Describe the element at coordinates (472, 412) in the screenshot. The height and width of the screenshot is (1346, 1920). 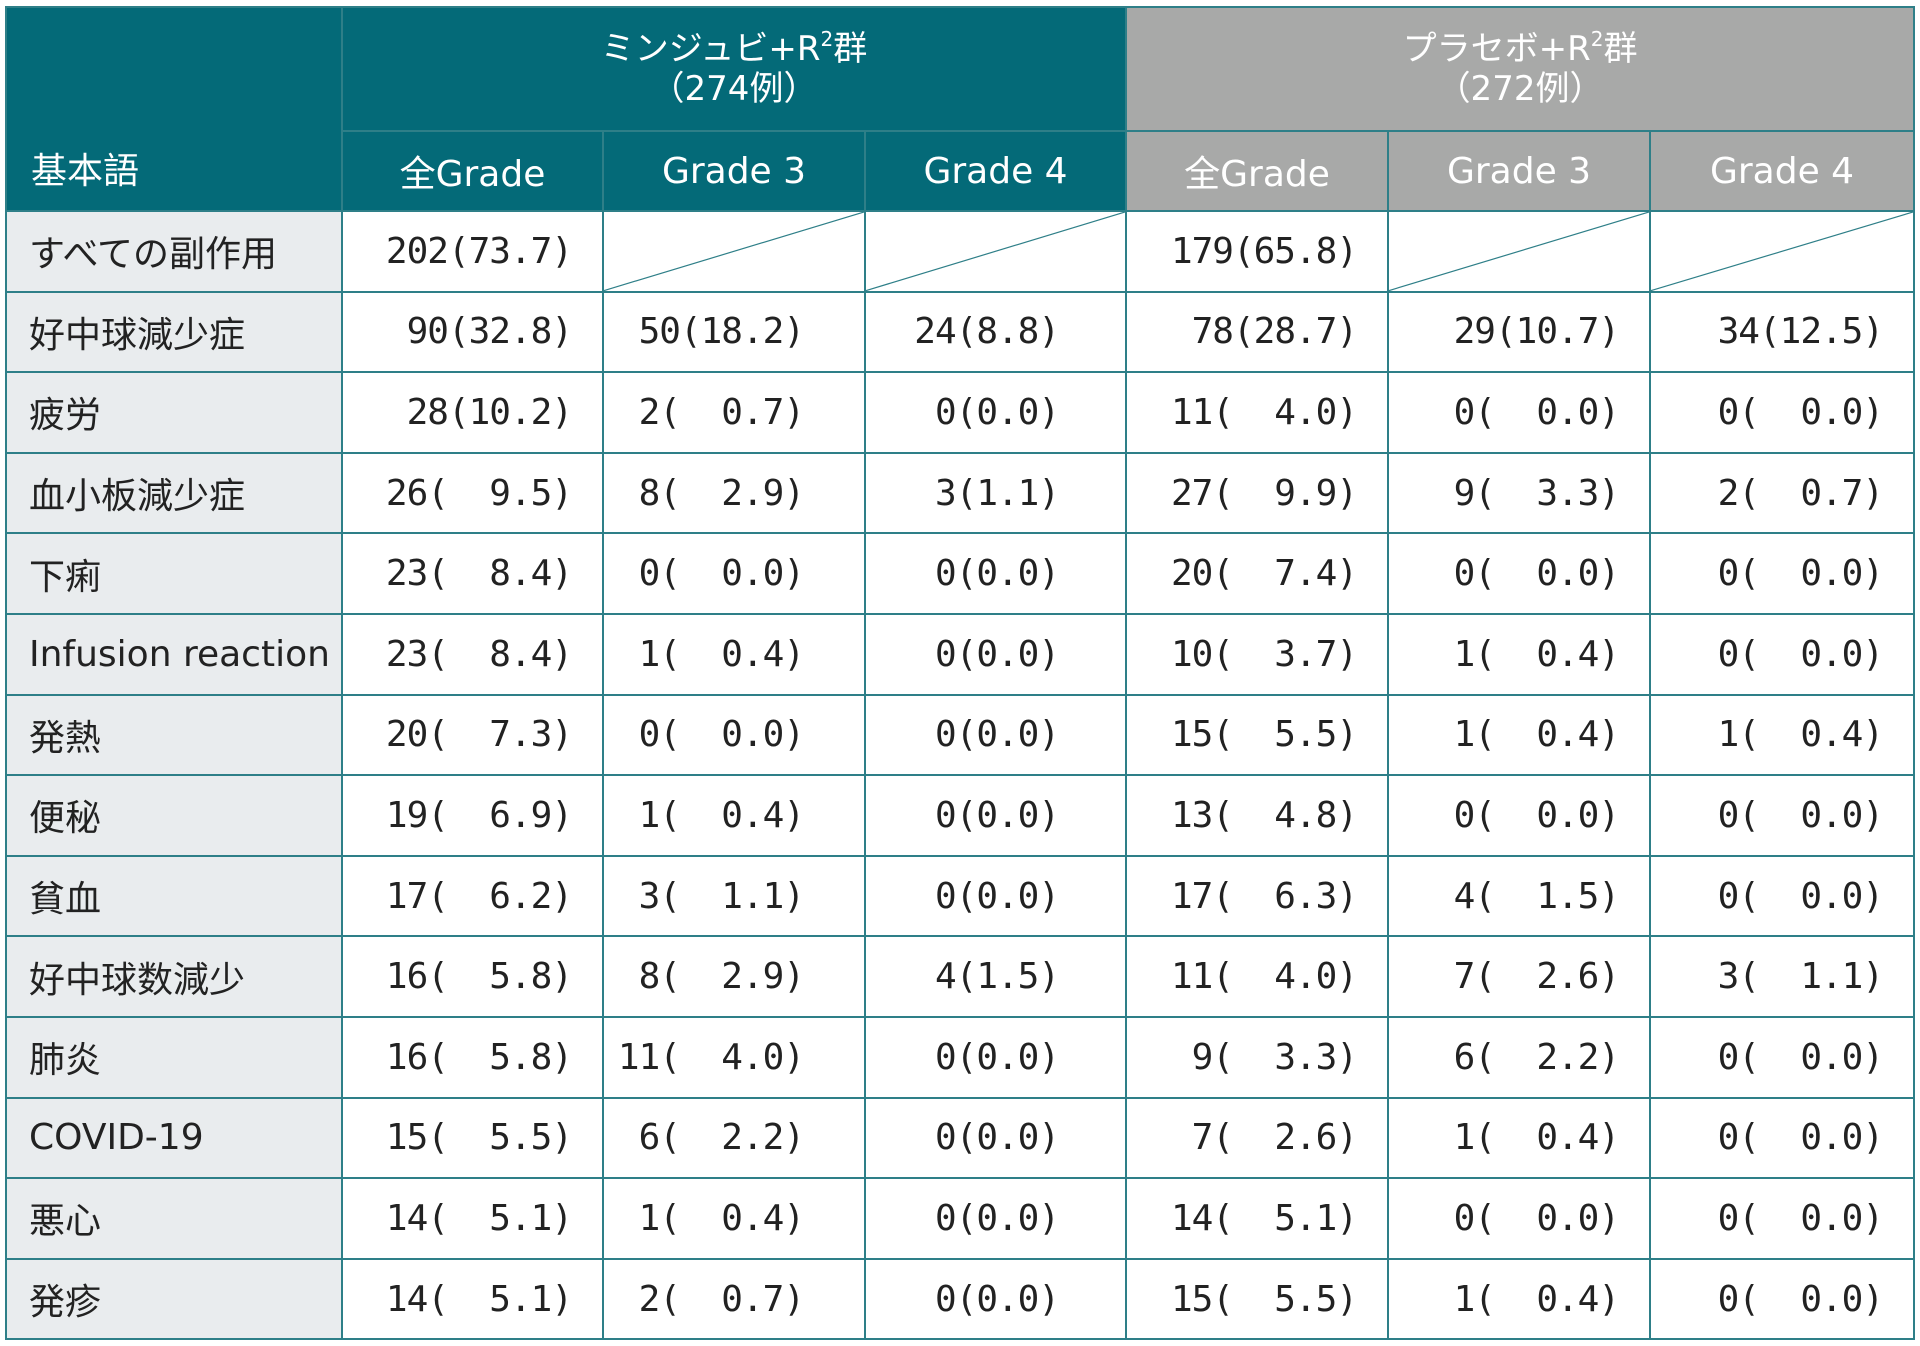
I see `value-cell: 28(10.2)` at that location.